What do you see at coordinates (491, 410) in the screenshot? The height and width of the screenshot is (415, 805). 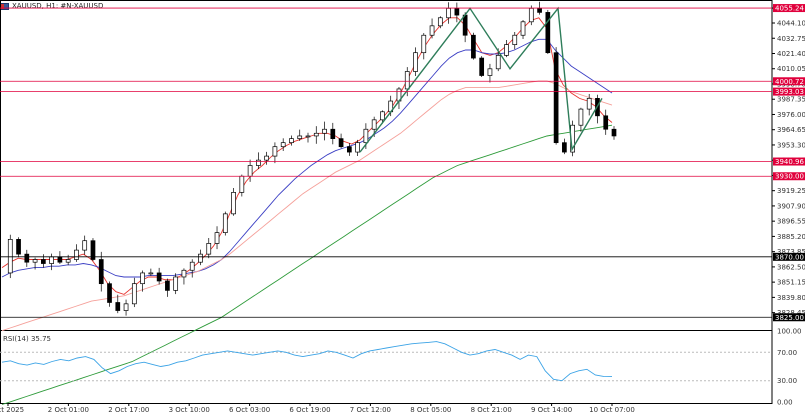 I see `x-tick-label: 8 Oct 21:00` at bounding box center [491, 410].